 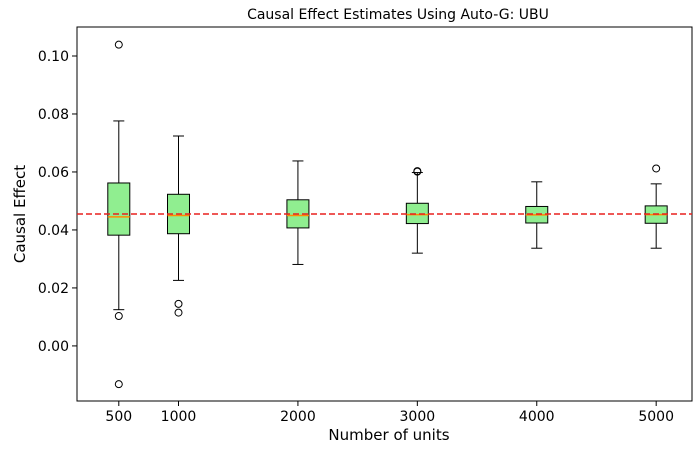 What do you see at coordinates (53, 173) in the screenshot?
I see `y-tick-label: 0.06` at bounding box center [53, 173].